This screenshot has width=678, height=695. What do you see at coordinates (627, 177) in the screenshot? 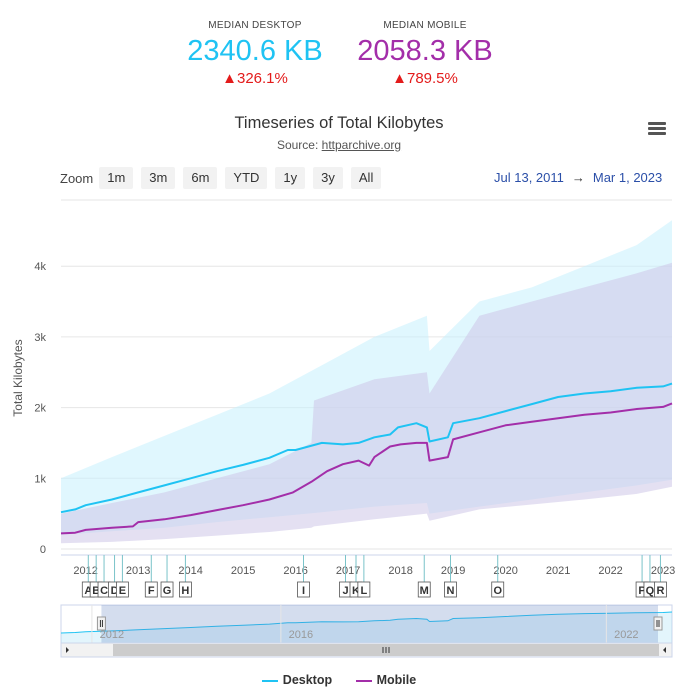
I see `range-to-input: Mar 1, 2023` at bounding box center [627, 177].